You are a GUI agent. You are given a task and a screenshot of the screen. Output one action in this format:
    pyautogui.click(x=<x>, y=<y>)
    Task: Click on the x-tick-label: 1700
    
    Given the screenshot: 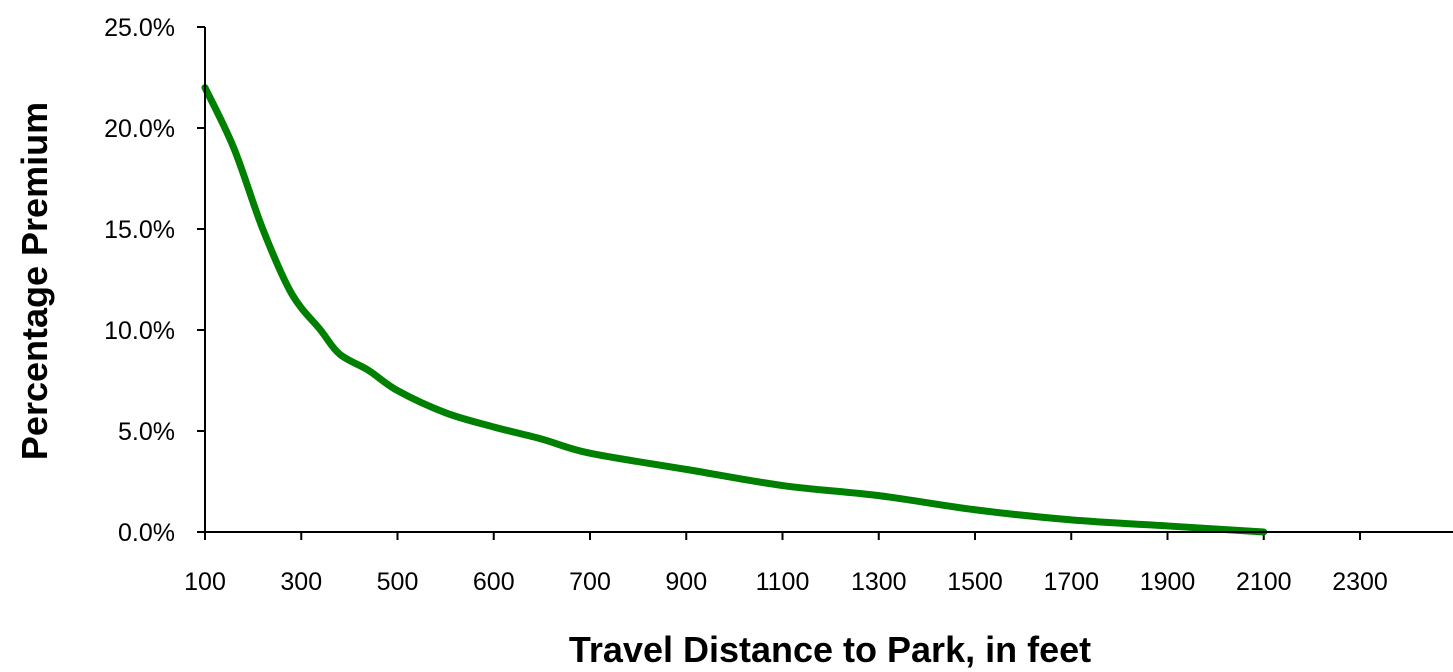 What is the action you would take?
    pyautogui.click(x=1071, y=582)
    